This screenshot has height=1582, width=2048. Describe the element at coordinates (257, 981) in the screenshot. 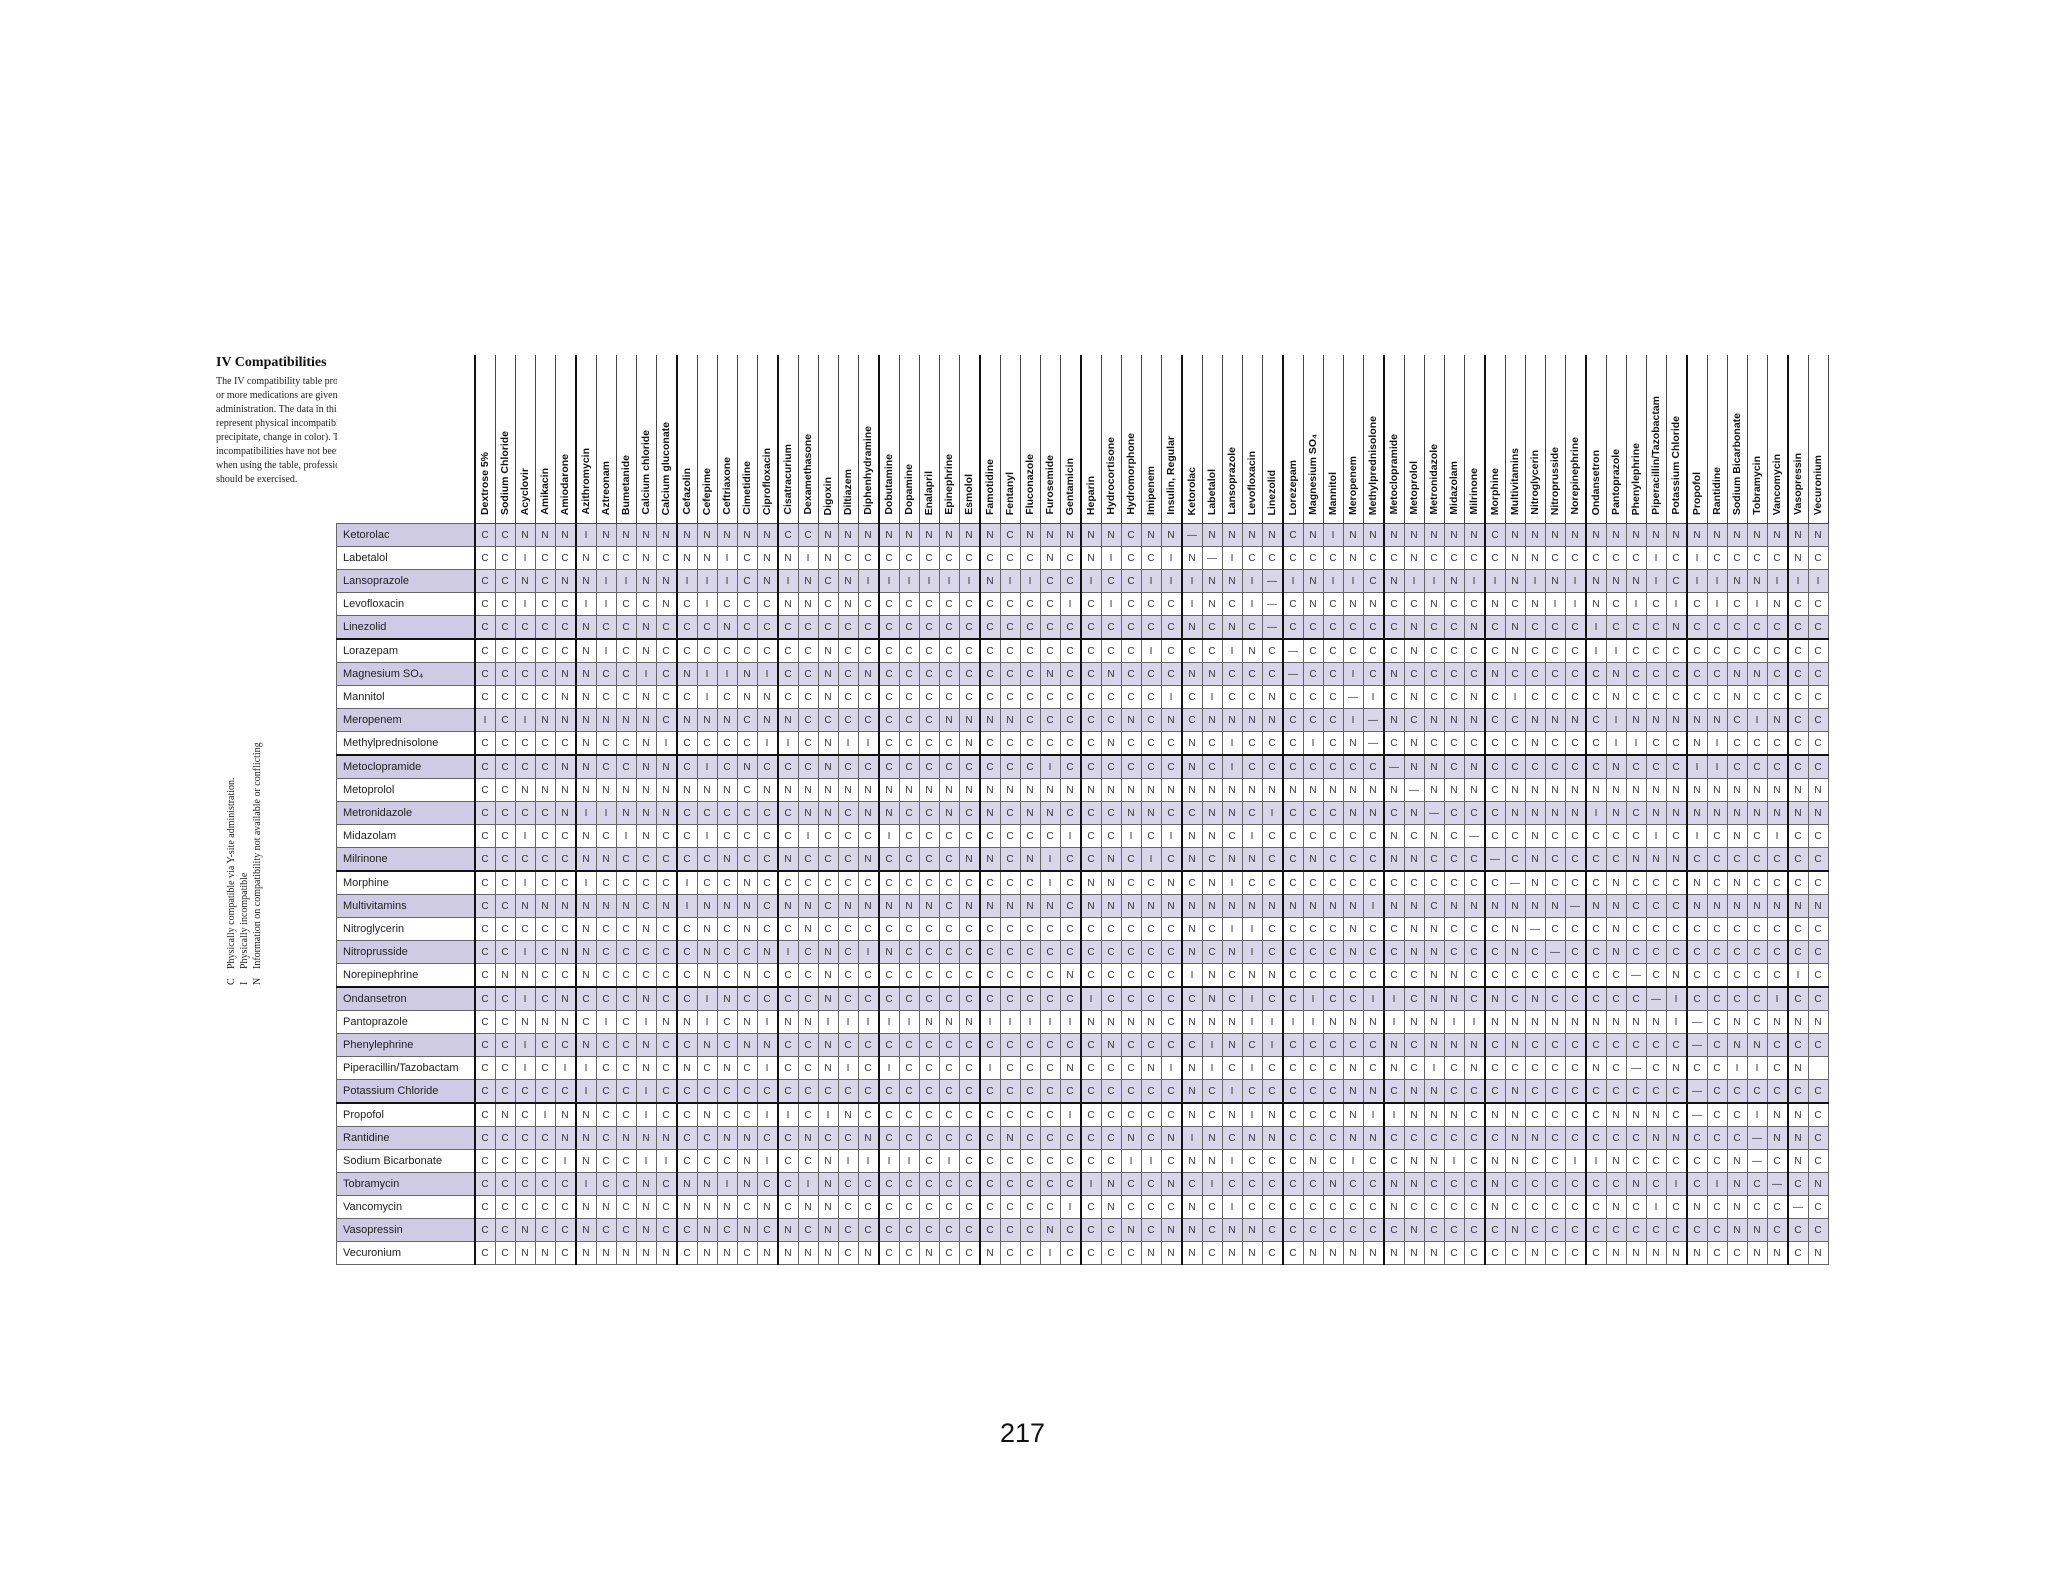

I see `legend-code: N` at that location.